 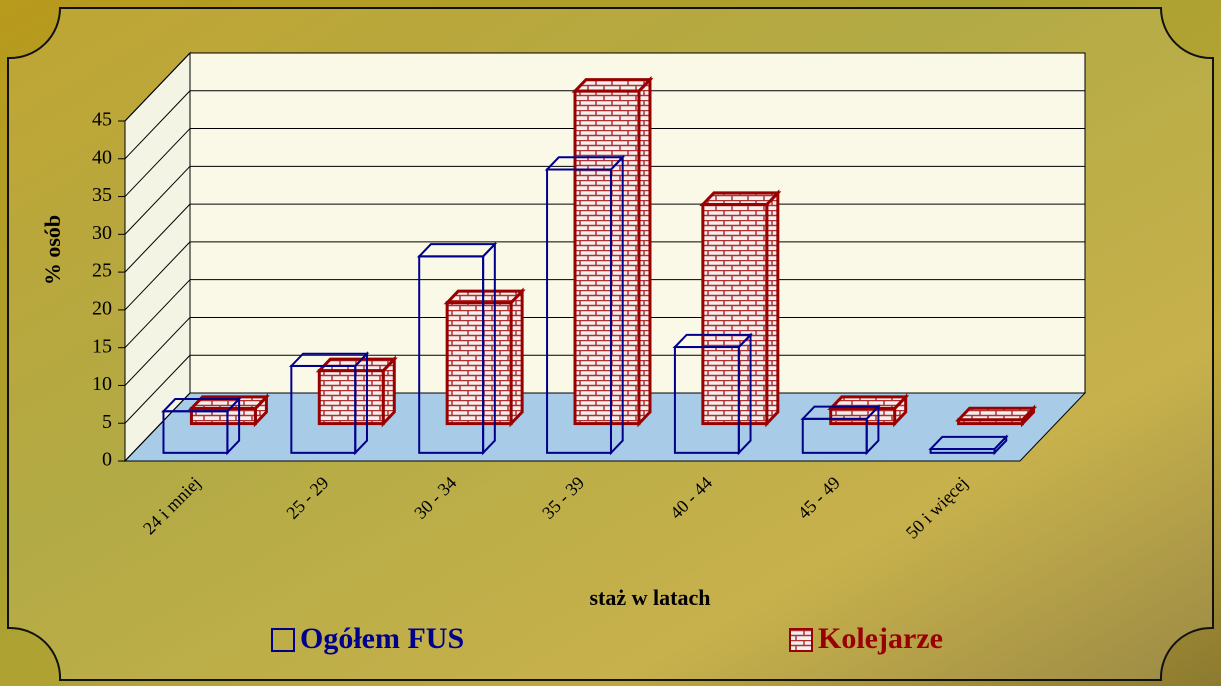 I want to click on x-axis-title: staż w latach, so click(x=650, y=597).